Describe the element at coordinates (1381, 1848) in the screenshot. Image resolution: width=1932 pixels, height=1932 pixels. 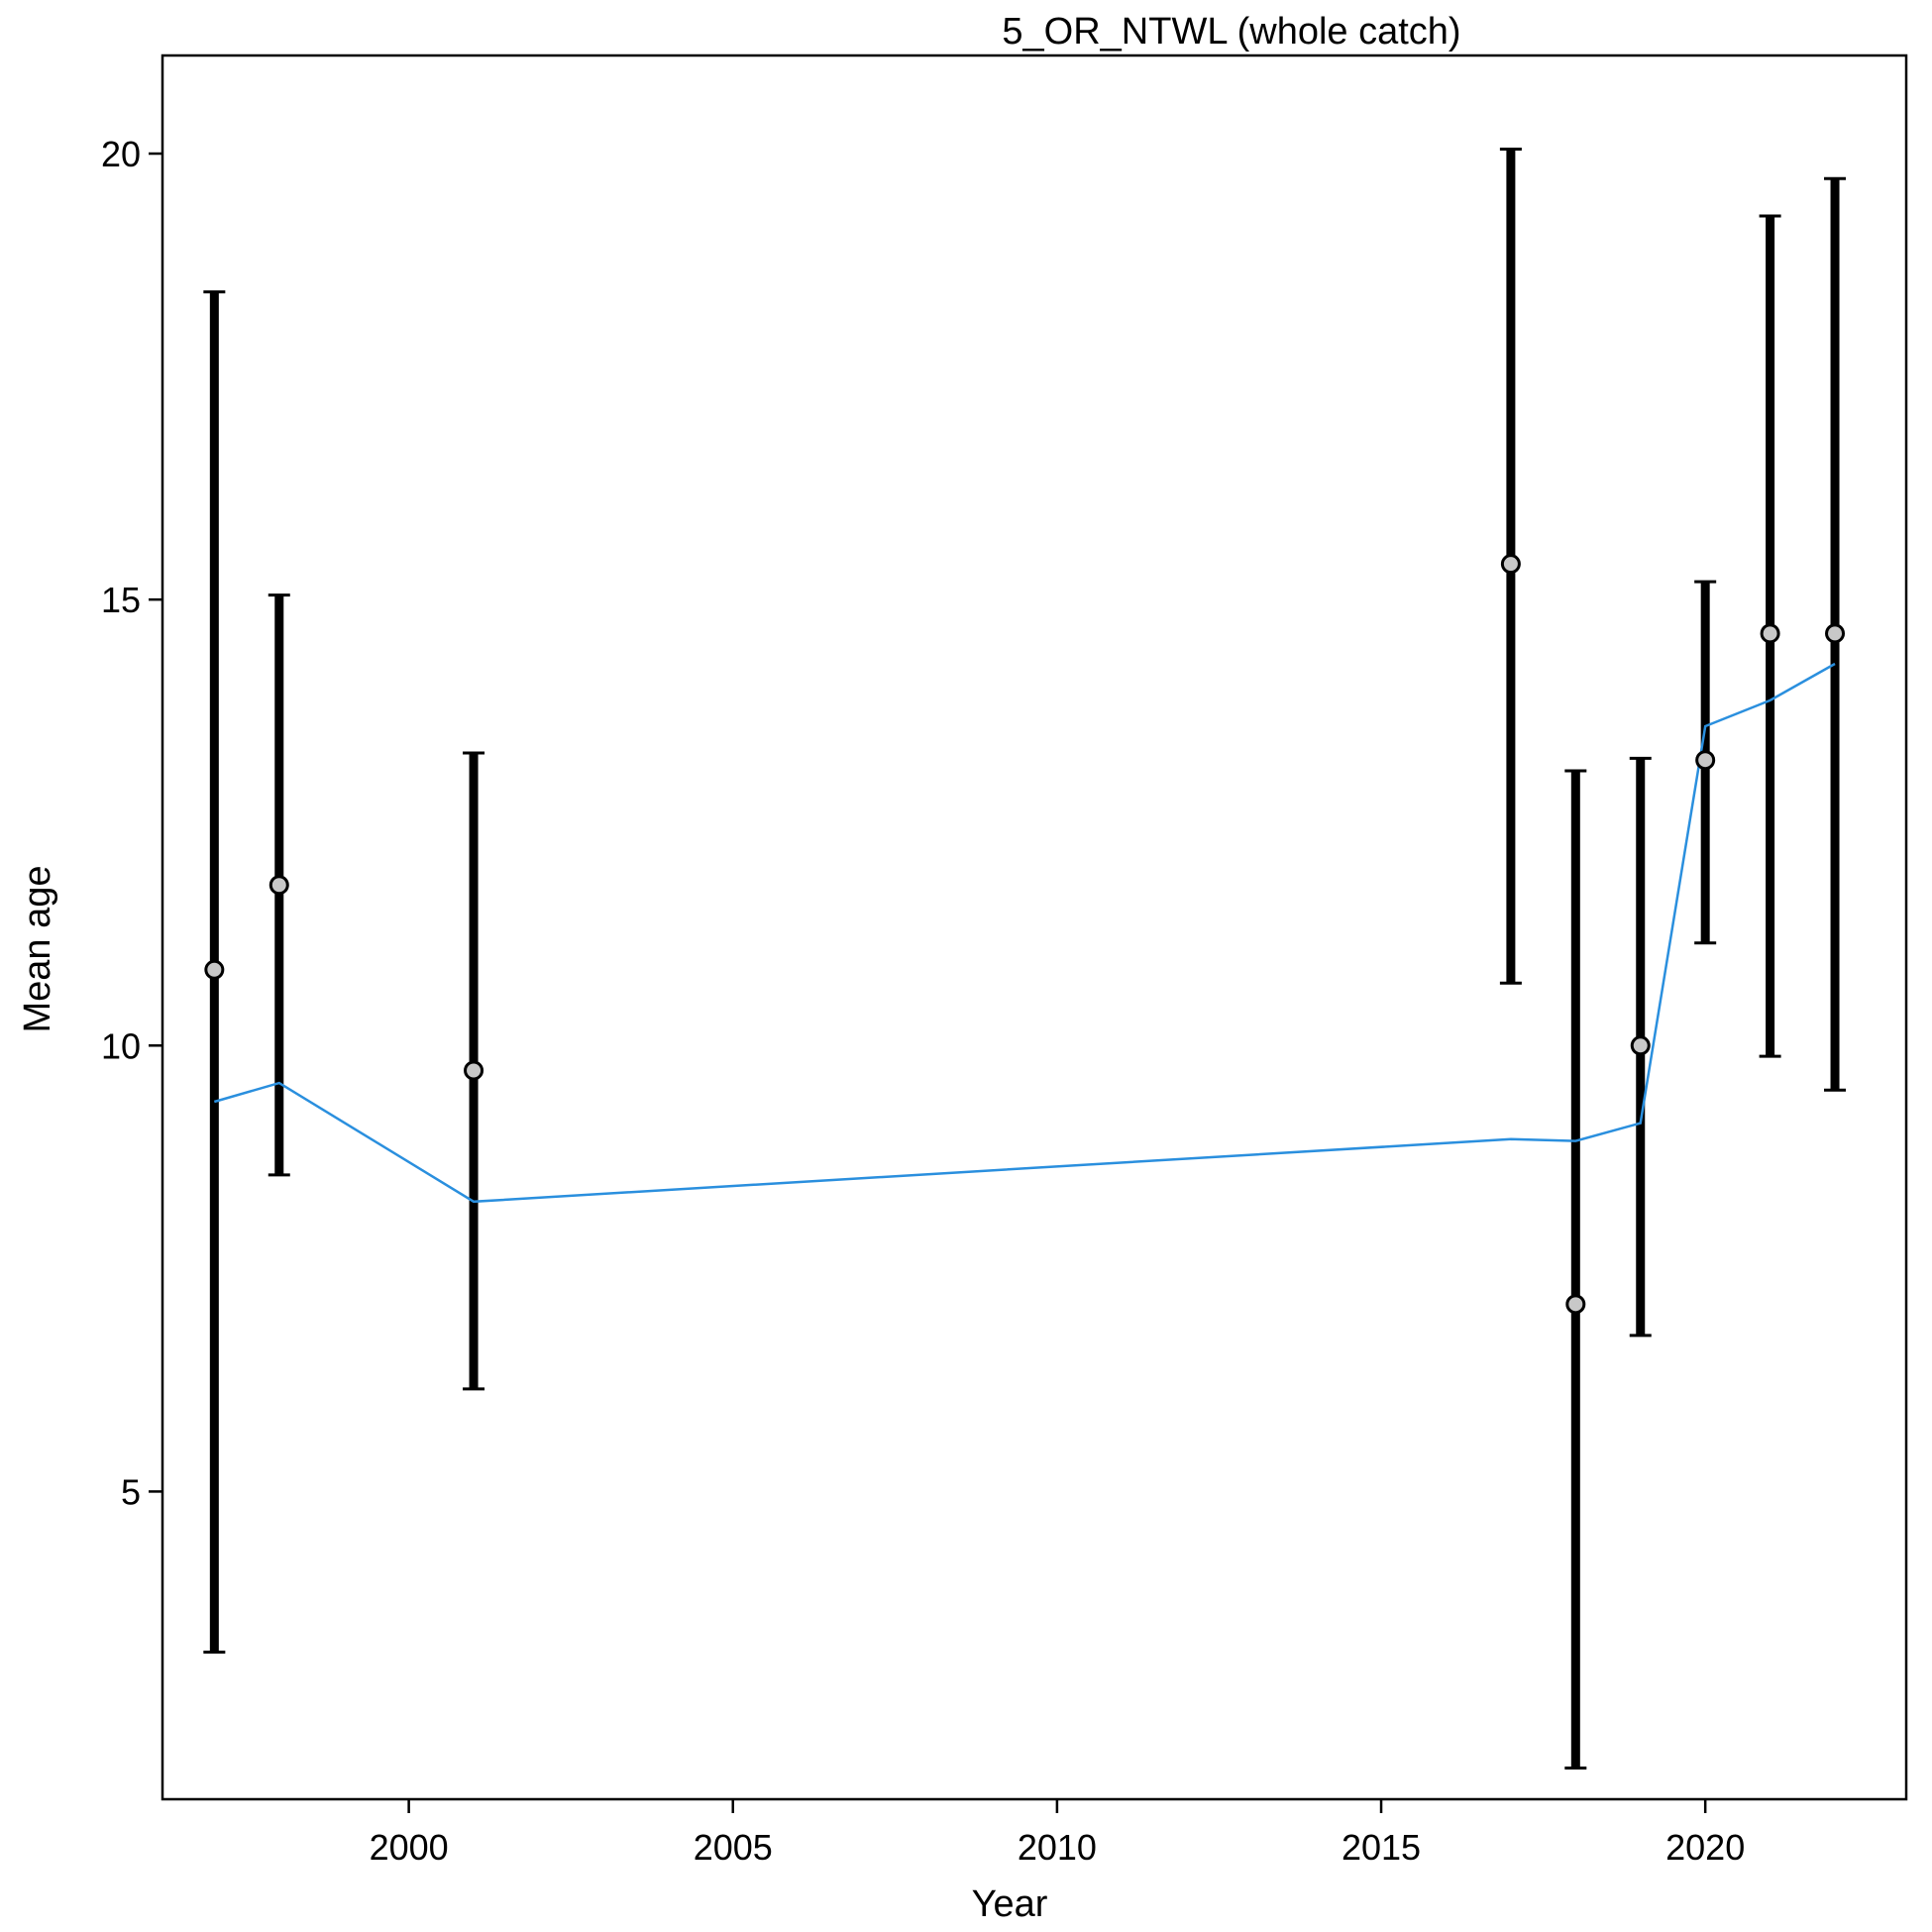
I see `x-tick-label: 2015` at that location.